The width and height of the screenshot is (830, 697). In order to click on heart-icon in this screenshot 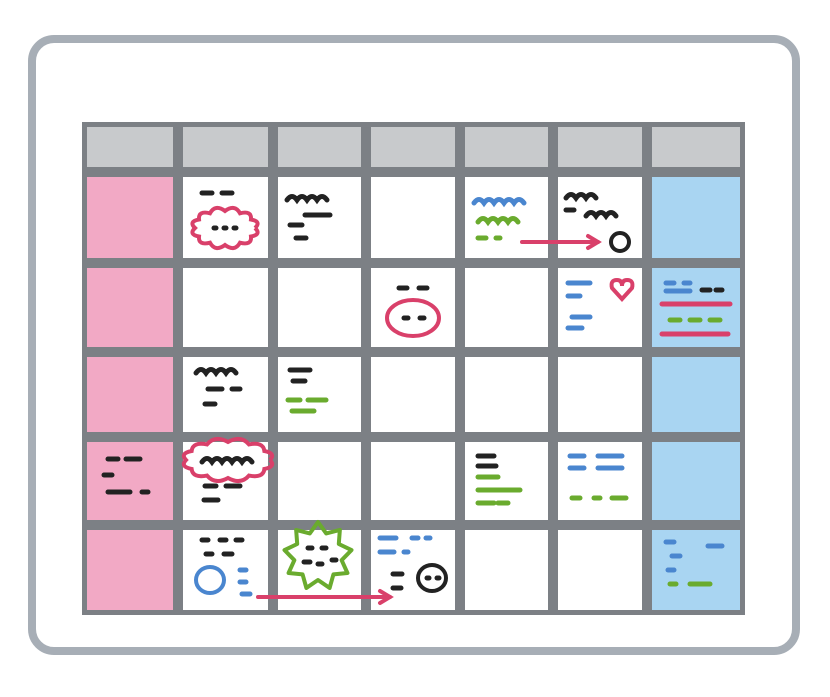, I will do `click(622, 289)`.